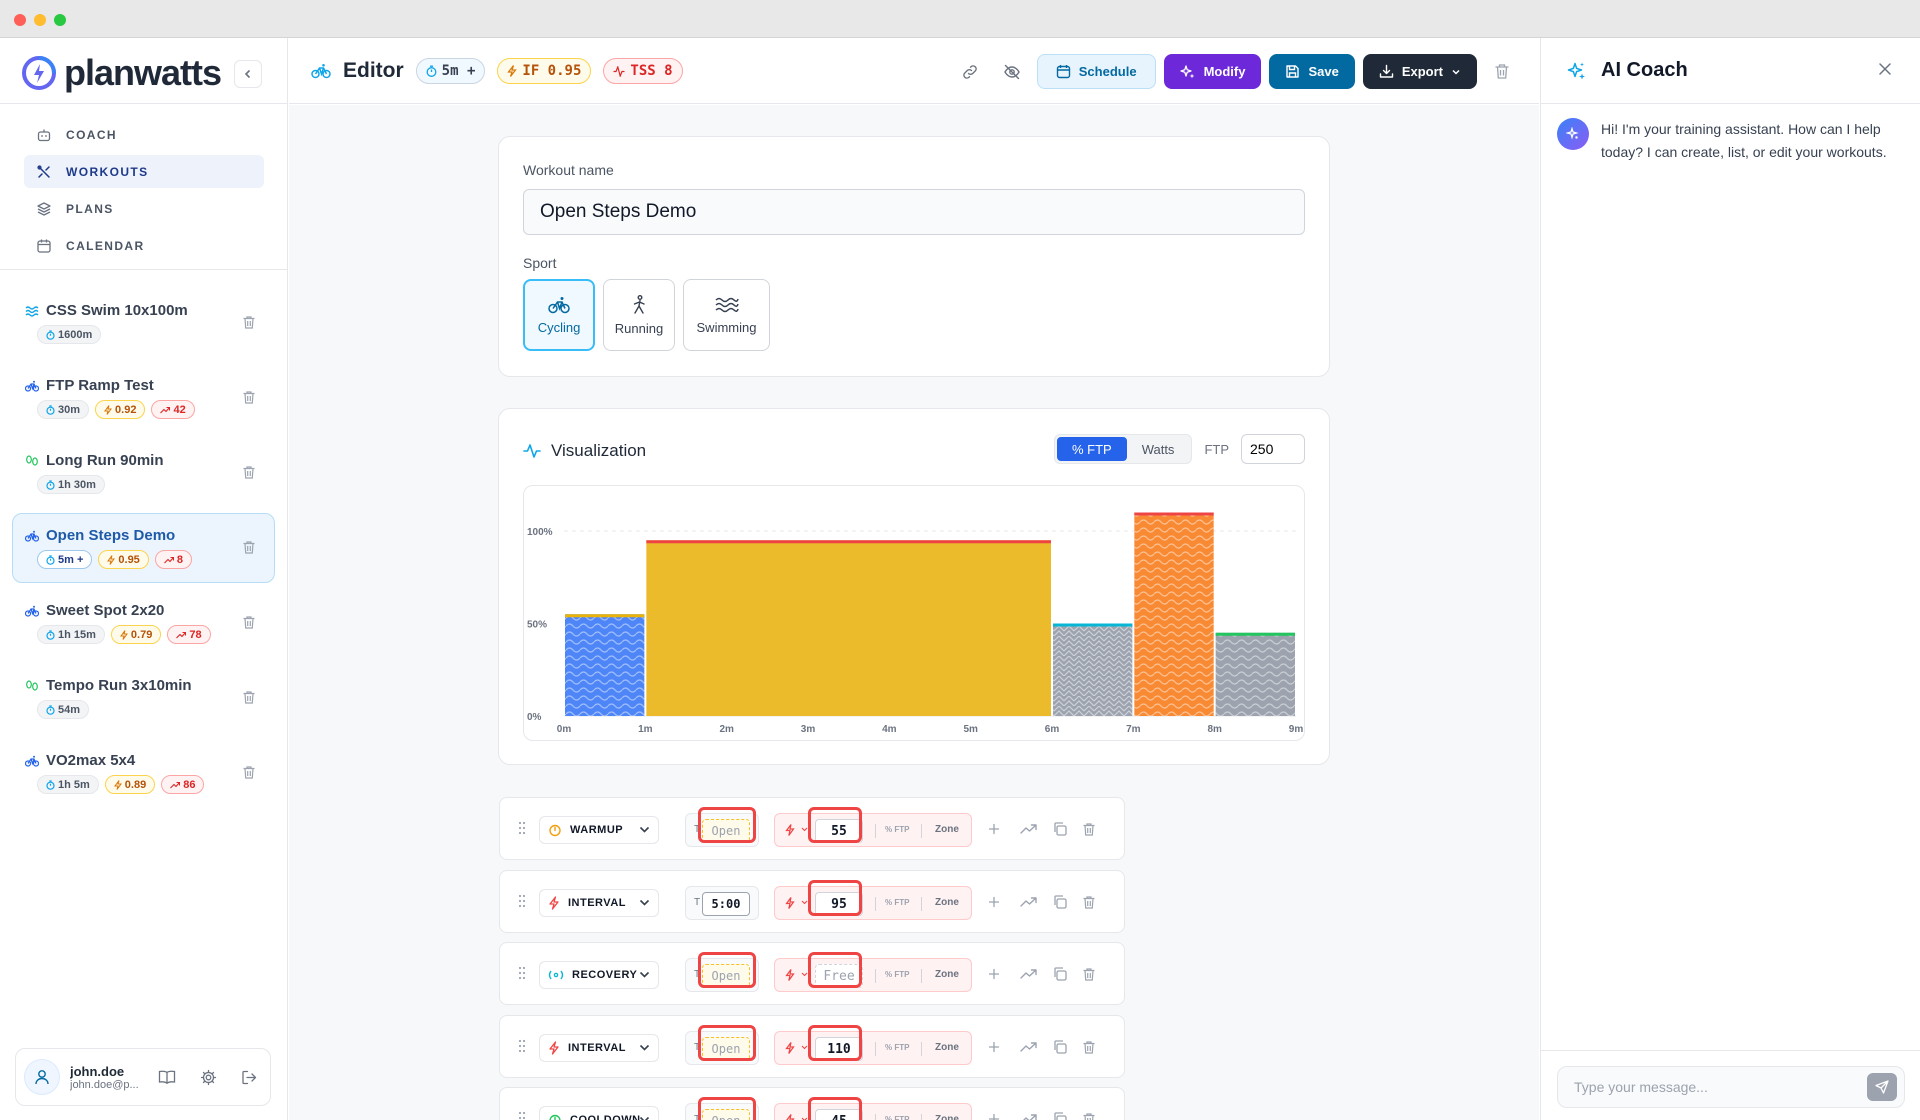 Image resolution: width=1920 pixels, height=1120 pixels. What do you see at coordinates (599, 1113) in the screenshot?
I see `step-type-select: COOLDOWN` at bounding box center [599, 1113].